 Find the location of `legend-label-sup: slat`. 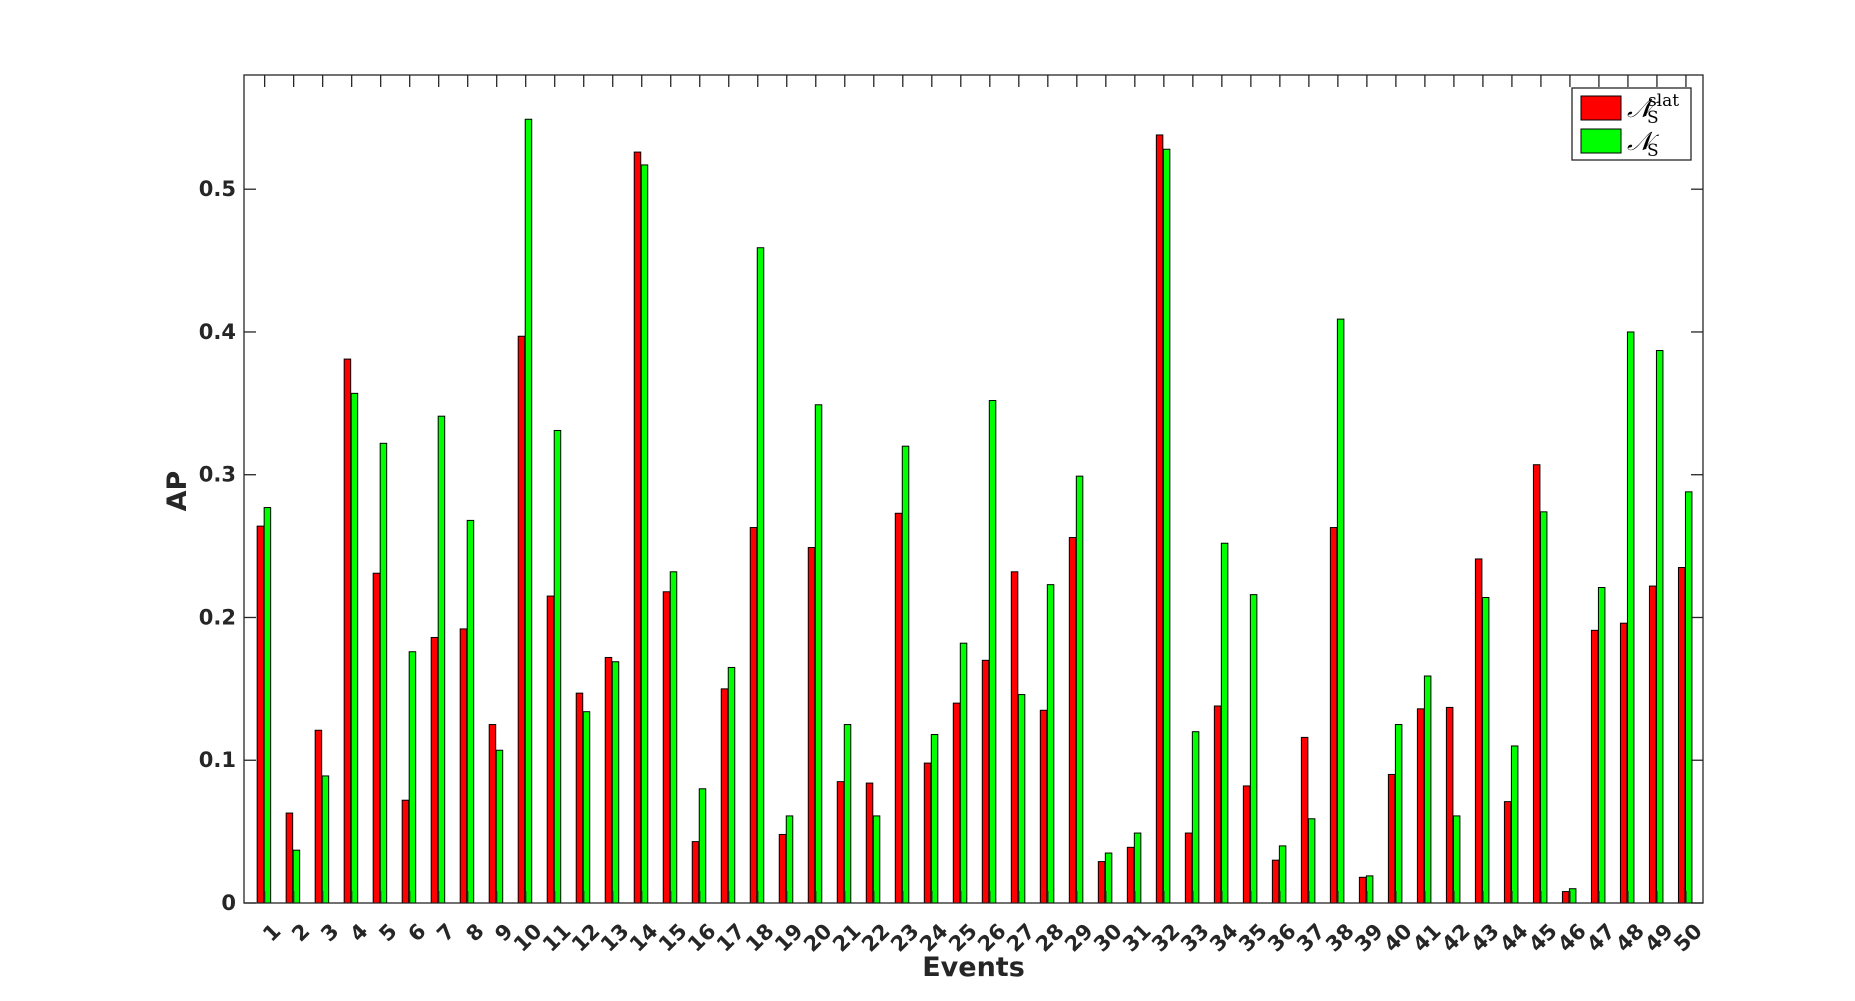

legend-label-sup: slat is located at coordinates (1663, 101).